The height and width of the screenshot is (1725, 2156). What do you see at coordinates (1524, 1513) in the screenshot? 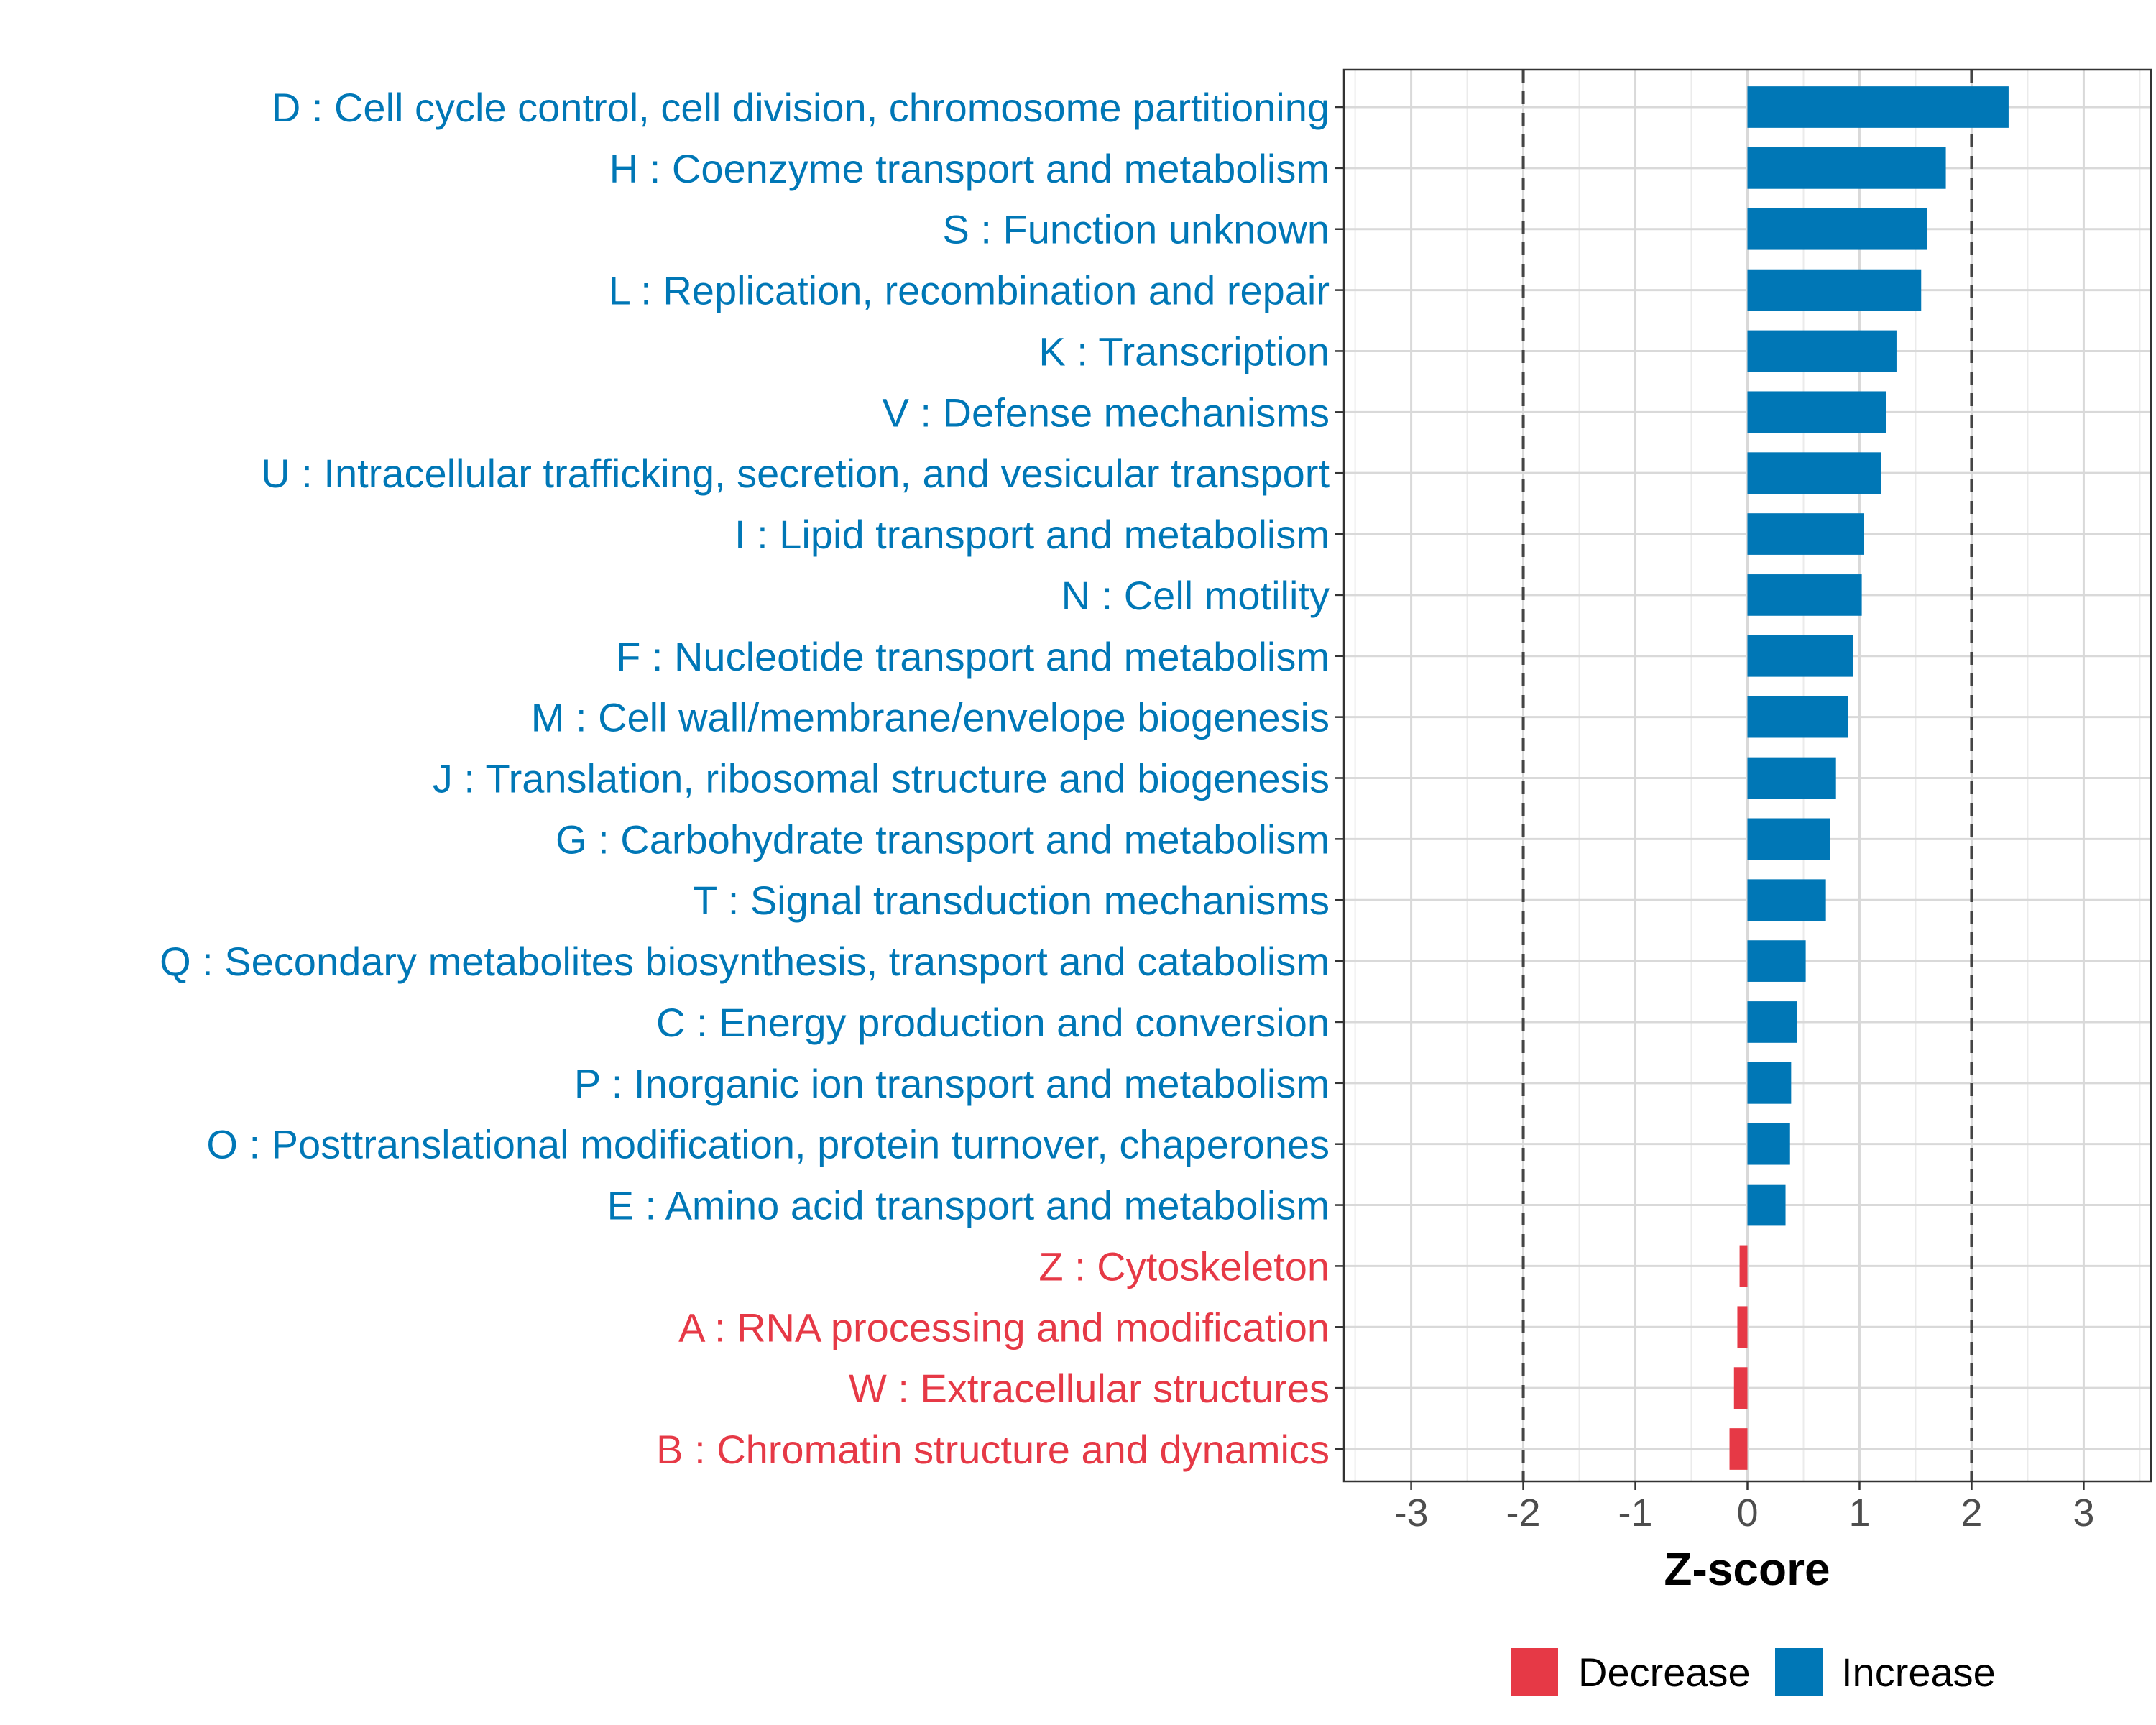
I see `x-tick-label: -2` at bounding box center [1524, 1513].